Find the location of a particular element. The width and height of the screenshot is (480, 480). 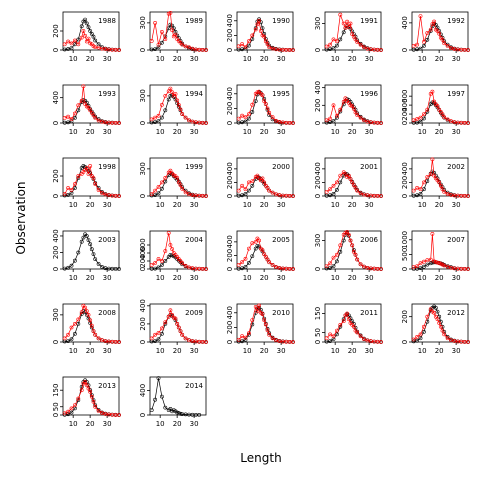

panel-title: 2003 is located at coordinates (107, 240).